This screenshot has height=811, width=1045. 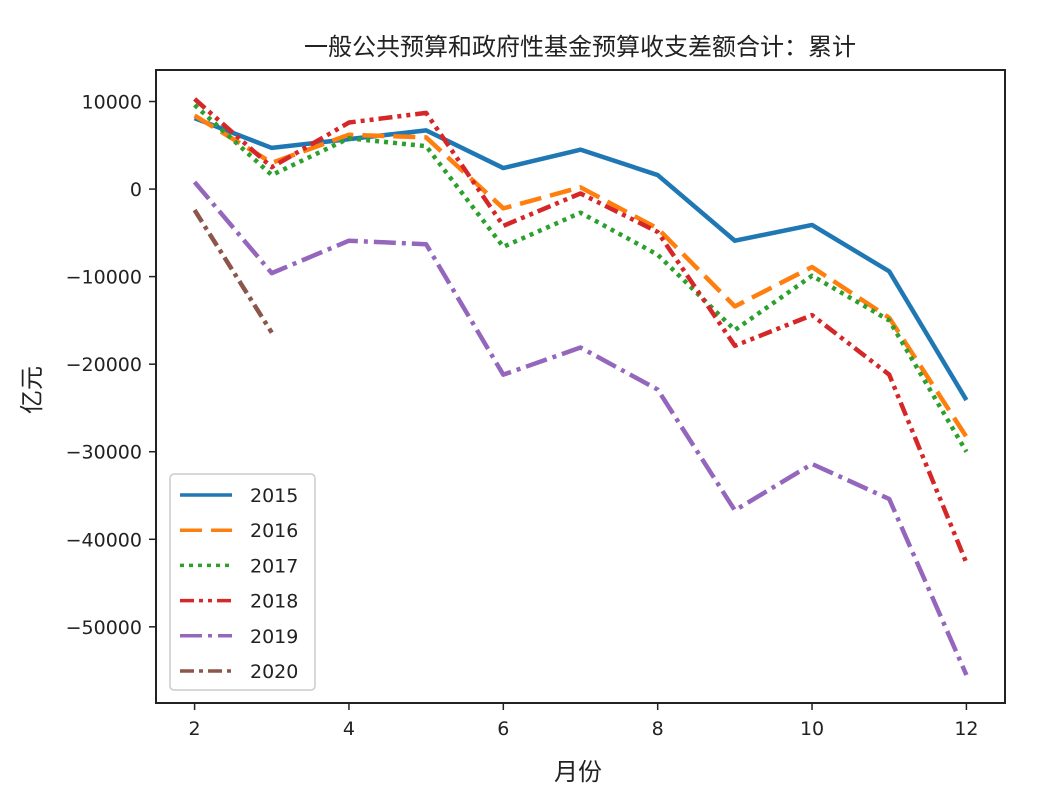 I want to click on y-axis-label: 亿元, so click(x=32, y=390).